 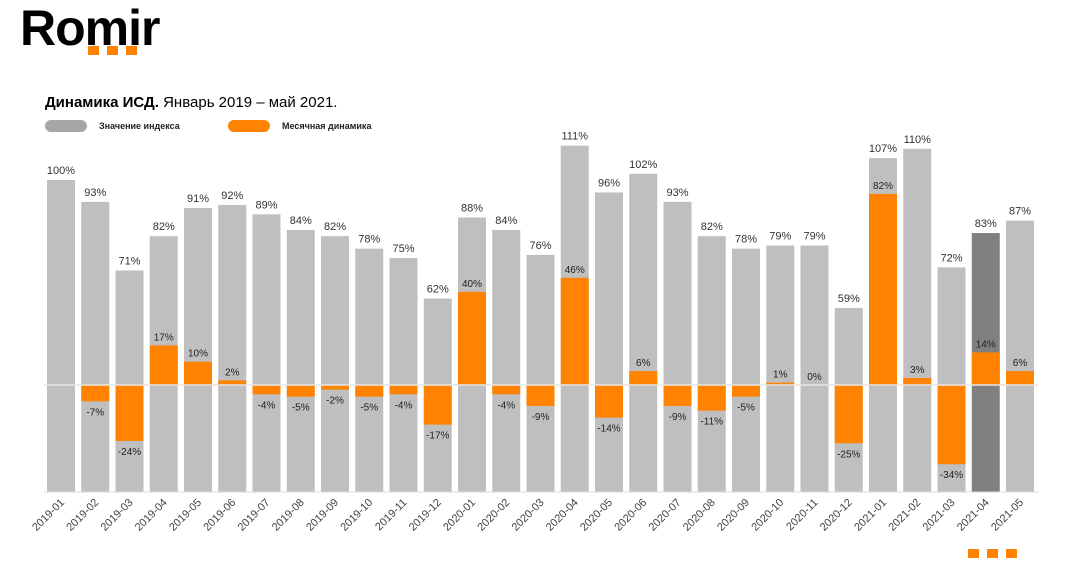 What do you see at coordinates (151, 515) in the screenshot?
I see `x-tick-label: 2019-04` at bounding box center [151, 515].